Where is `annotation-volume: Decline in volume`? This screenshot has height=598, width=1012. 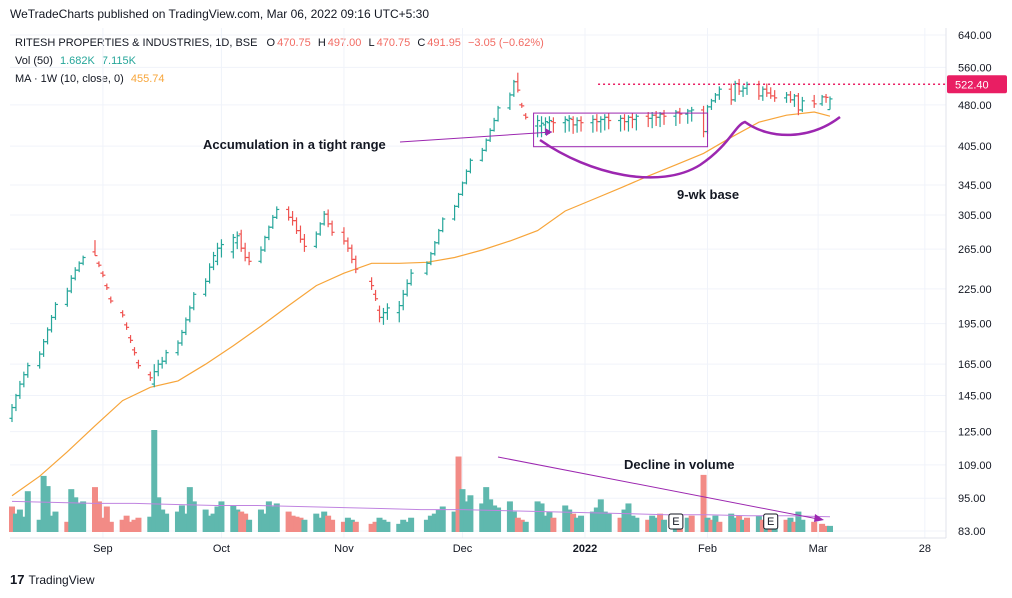 annotation-volume: Decline in volume is located at coordinates (679, 464).